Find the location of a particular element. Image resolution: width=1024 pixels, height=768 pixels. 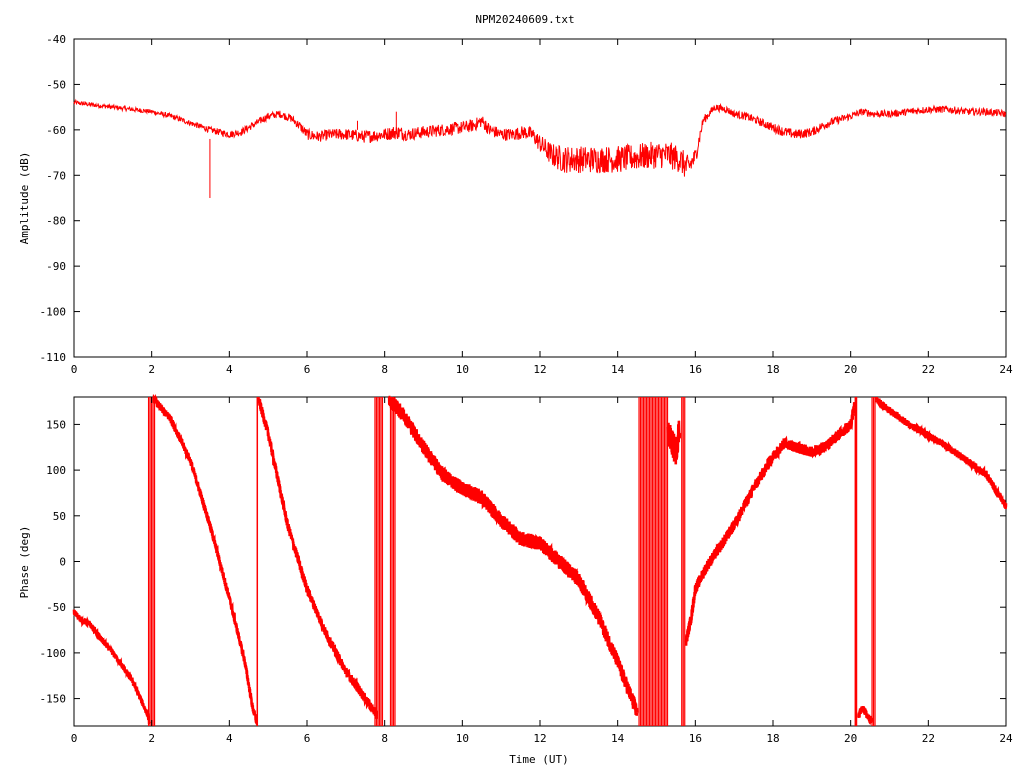

phase-y-axis-label: Phase (deg) is located at coordinates (24, 562).